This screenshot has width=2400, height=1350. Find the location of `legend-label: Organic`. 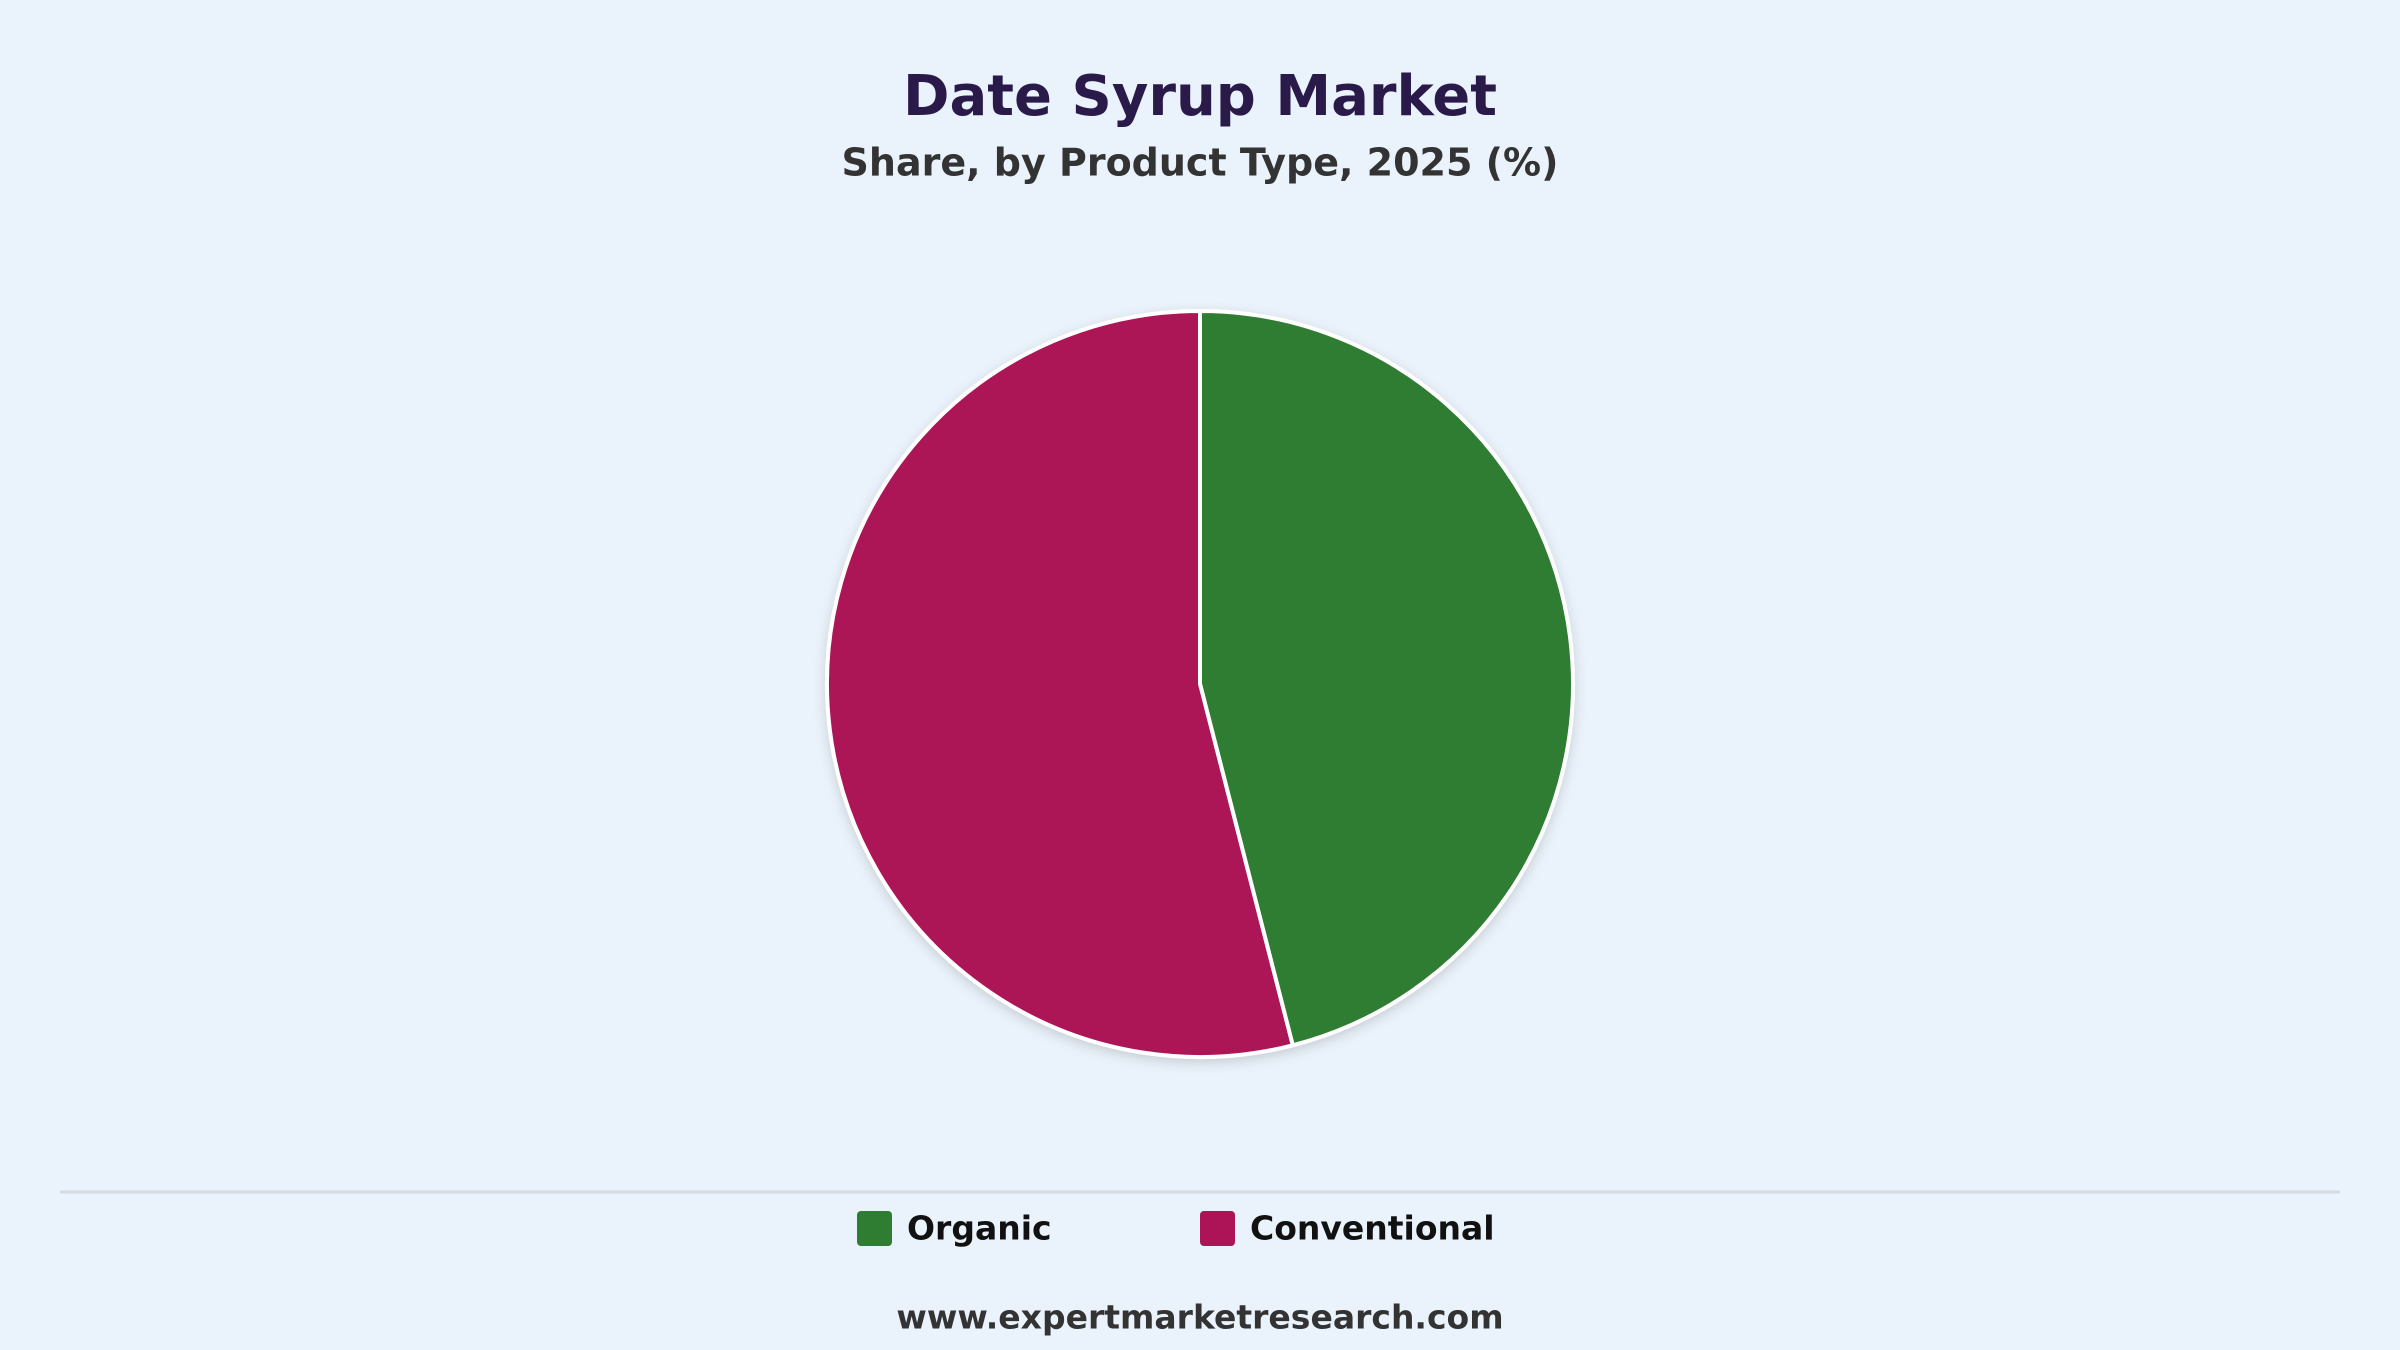

legend-label: Organic is located at coordinates (979, 1228).